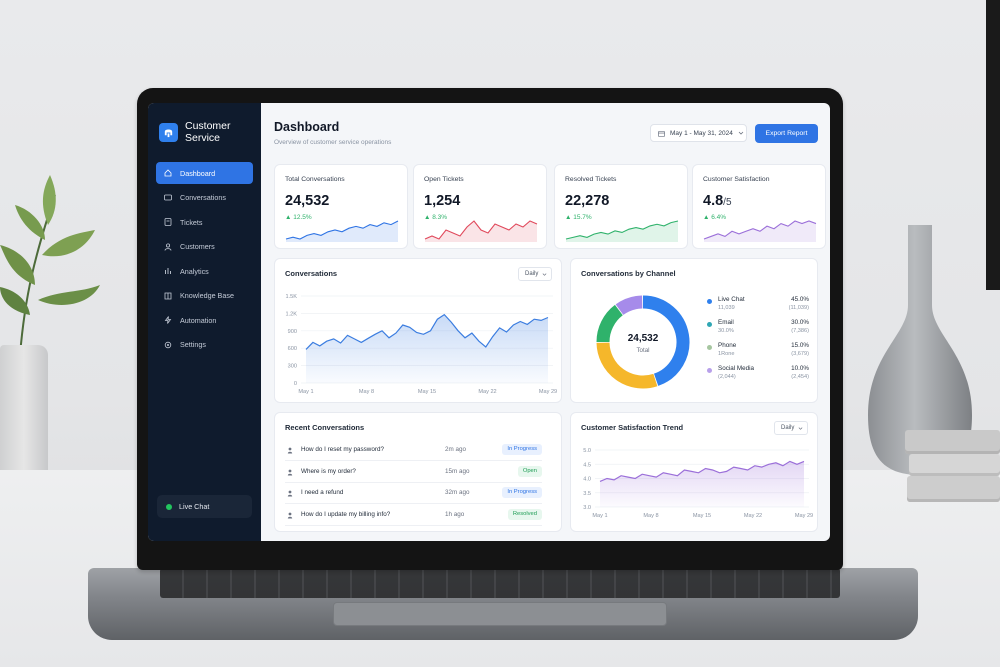 The width and height of the screenshot is (1000, 667). Describe the element at coordinates (758, 376) in the screenshot. I see `legend-item-social-media: Social Media (2,044) 10.0% (2,454)` at that location.